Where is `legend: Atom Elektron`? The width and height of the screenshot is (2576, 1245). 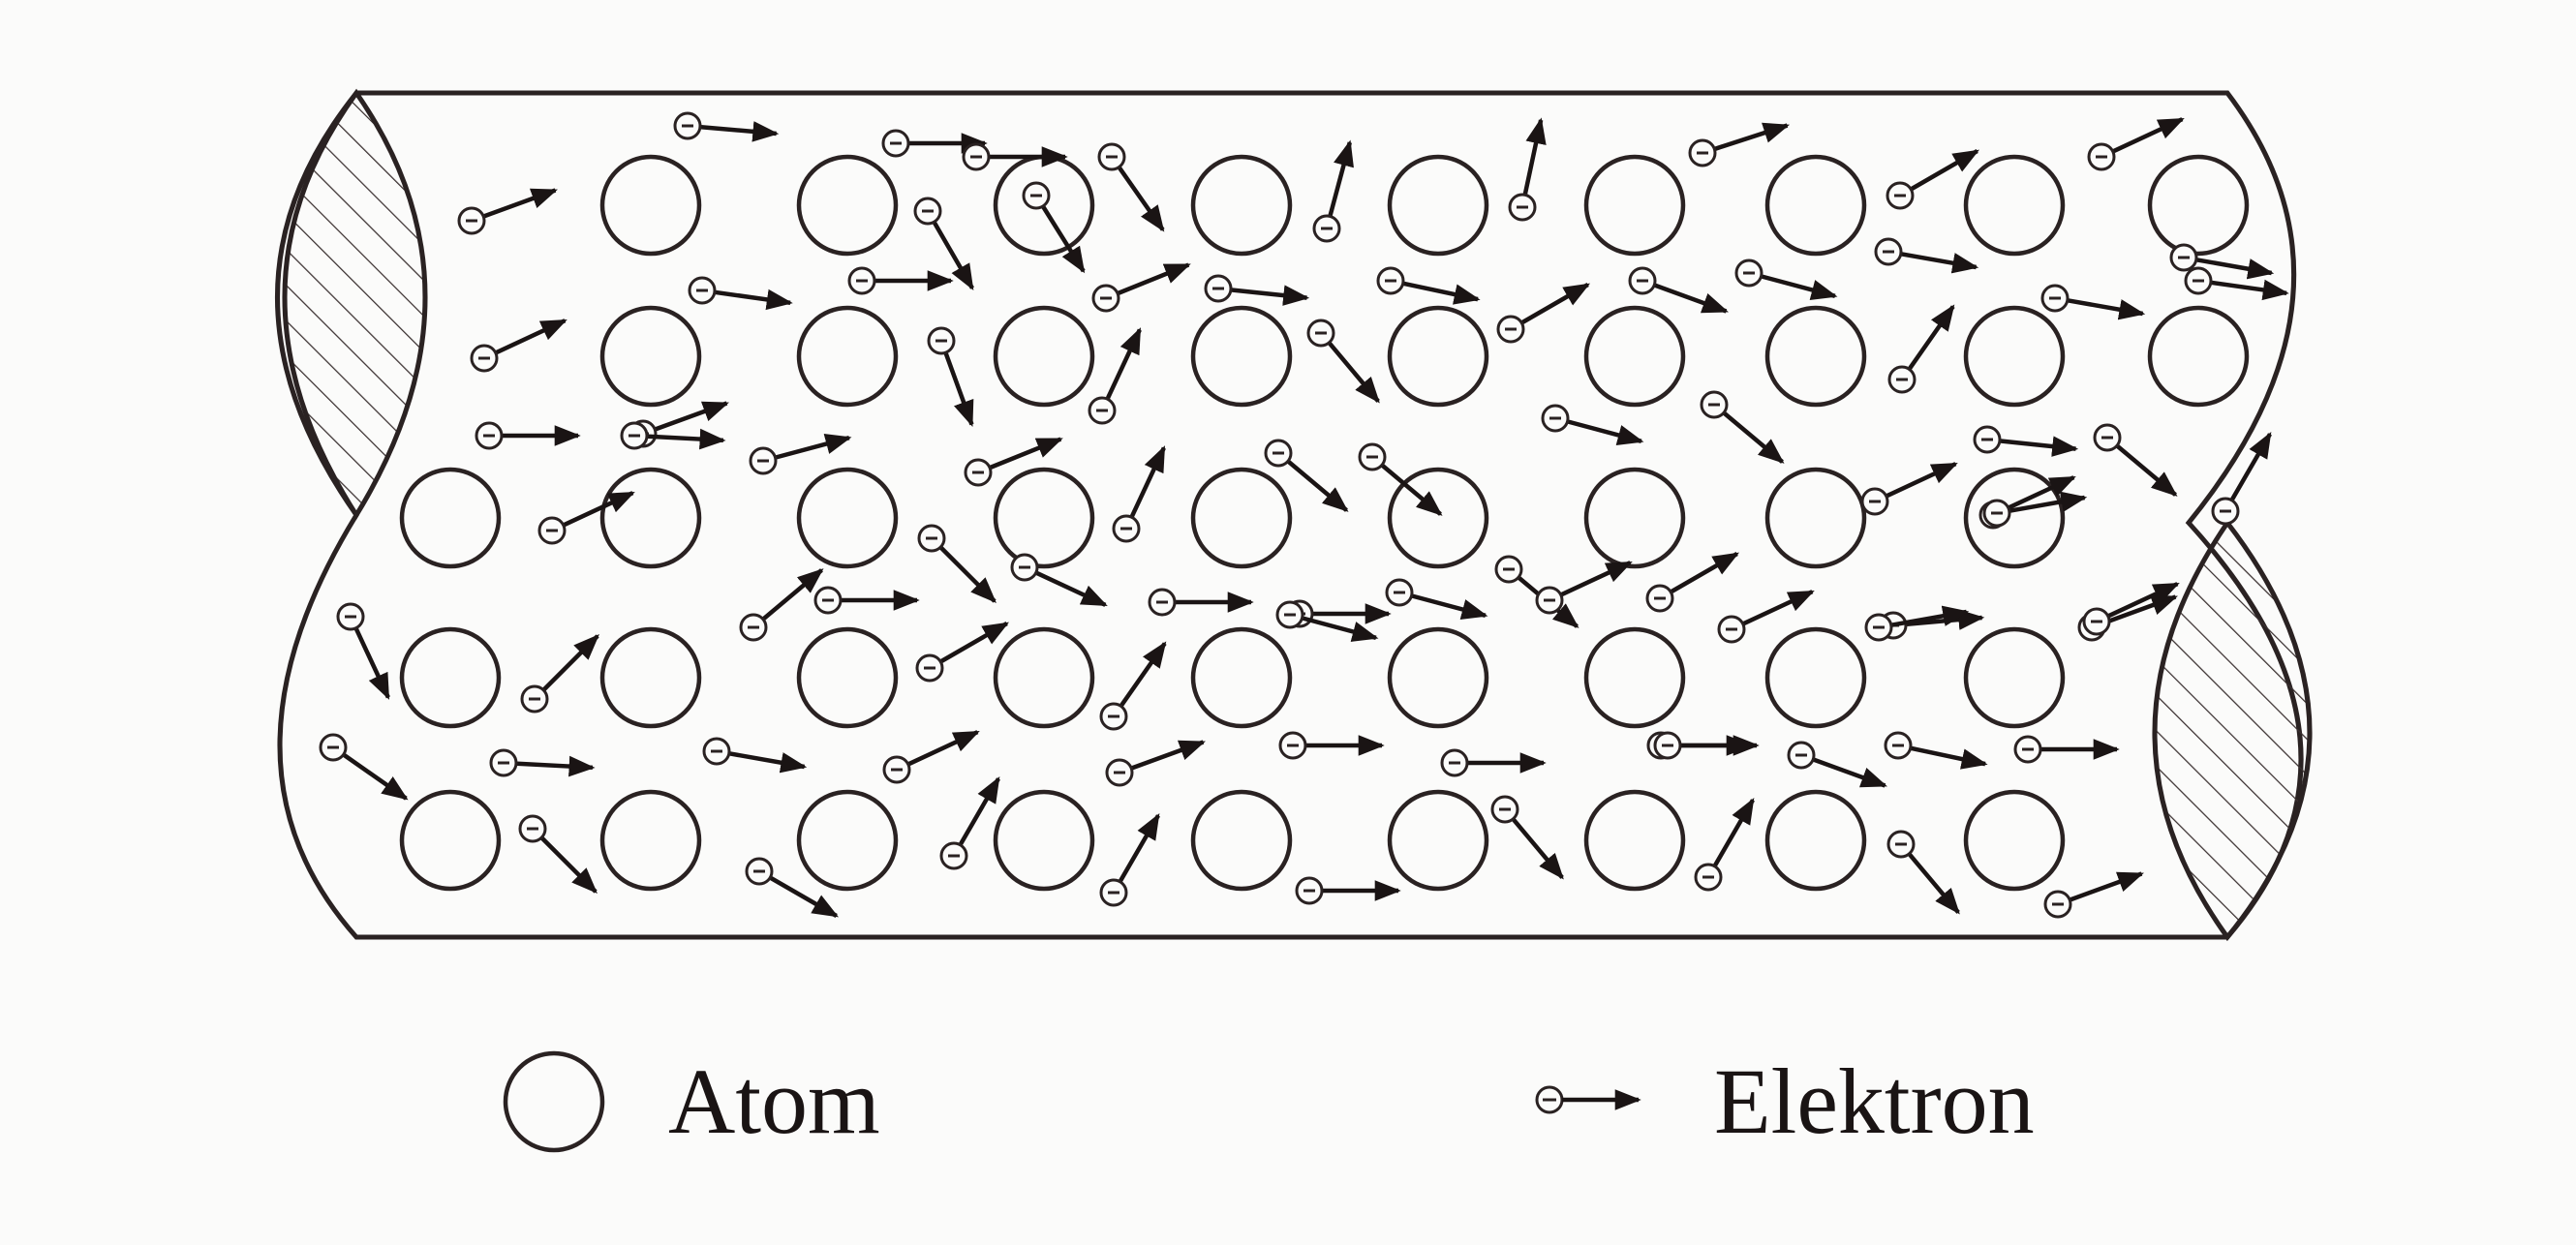 legend: Atom Elektron is located at coordinates (1269, 1101).